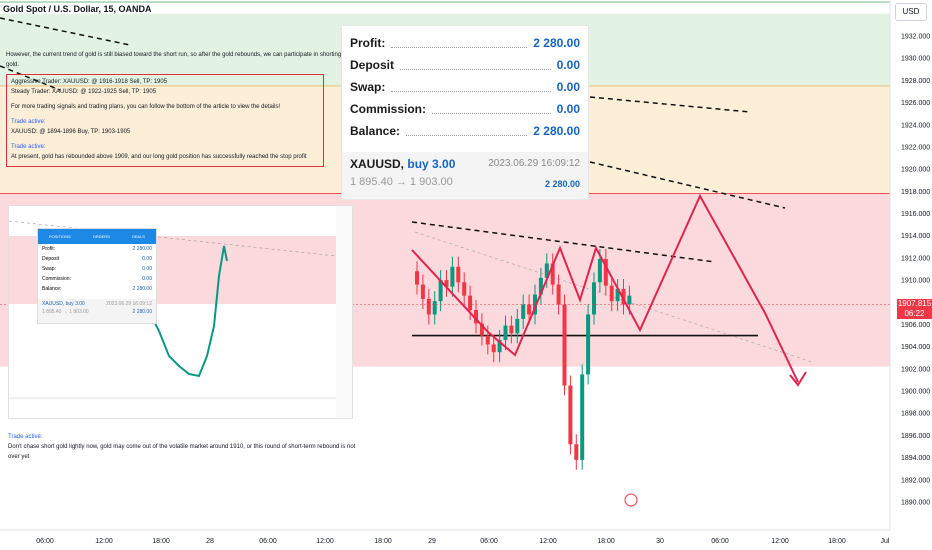 The width and height of the screenshot is (932, 550). I want to click on mini-label: Balance:, so click(52, 289).